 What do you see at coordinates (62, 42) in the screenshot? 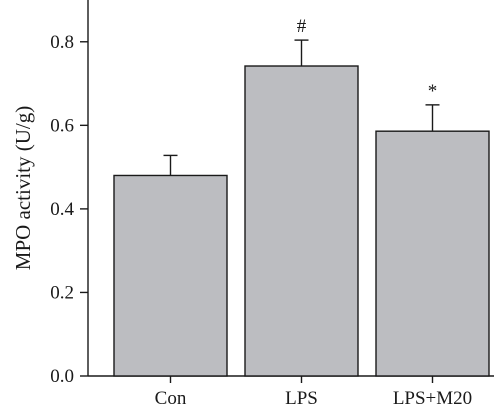
I see `y-tick-label: 0.8` at bounding box center [62, 42].